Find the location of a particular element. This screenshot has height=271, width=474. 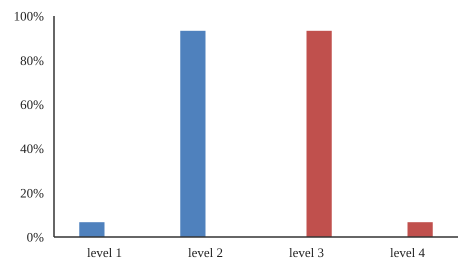

y-tick-label: 60% is located at coordinates (32, 104).